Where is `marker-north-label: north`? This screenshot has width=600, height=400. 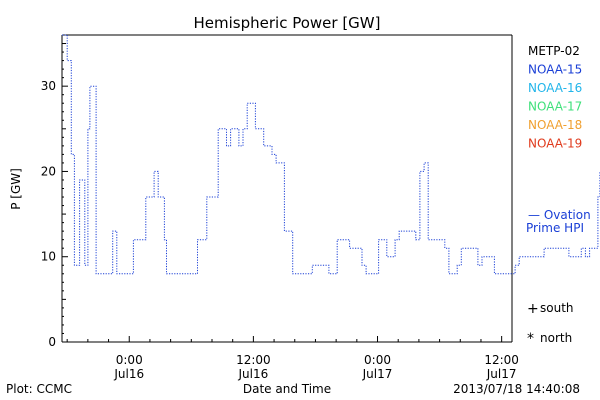
marker-north-label: north is located at coordinates (556, 338).